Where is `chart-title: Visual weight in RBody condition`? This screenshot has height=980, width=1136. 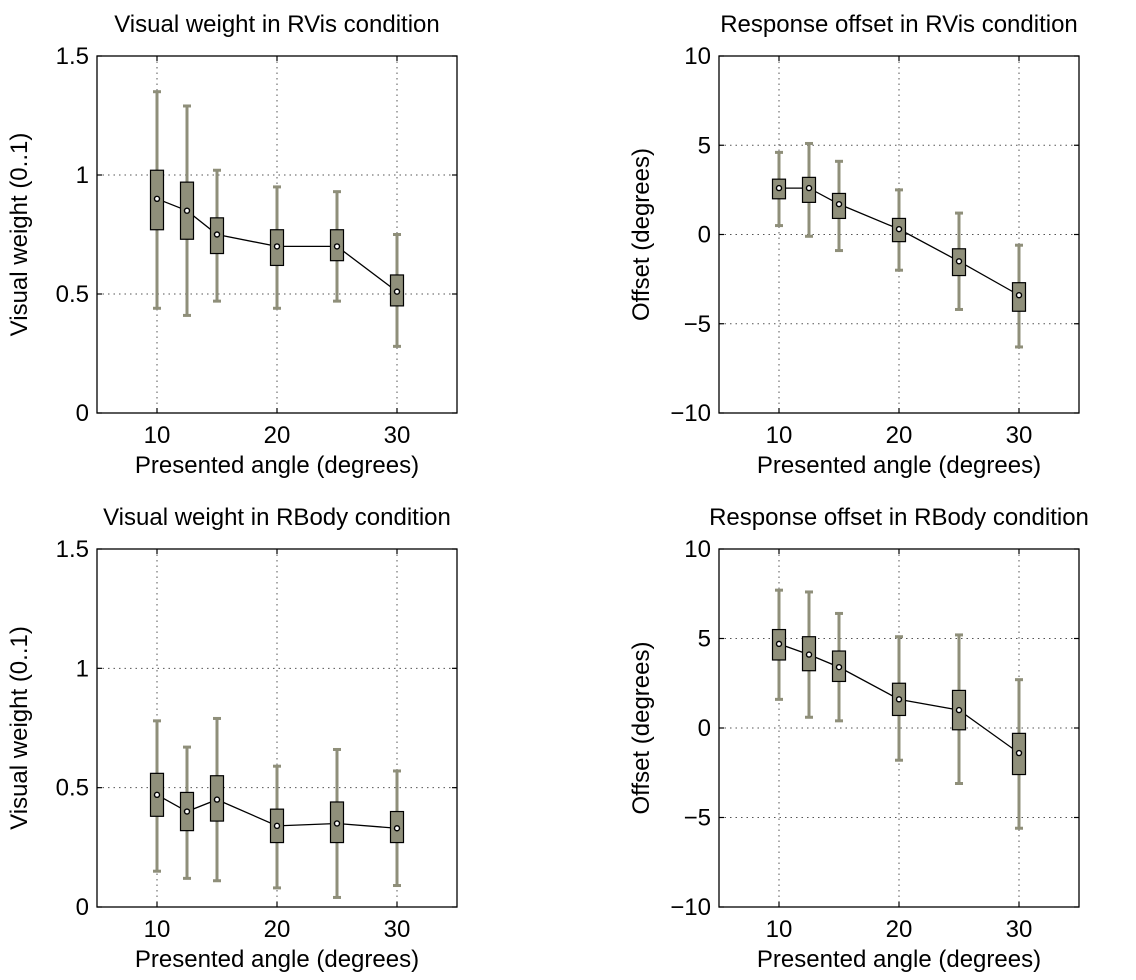 chart-title: Visual weight in RBody condition is located at coordinates (277, 517).